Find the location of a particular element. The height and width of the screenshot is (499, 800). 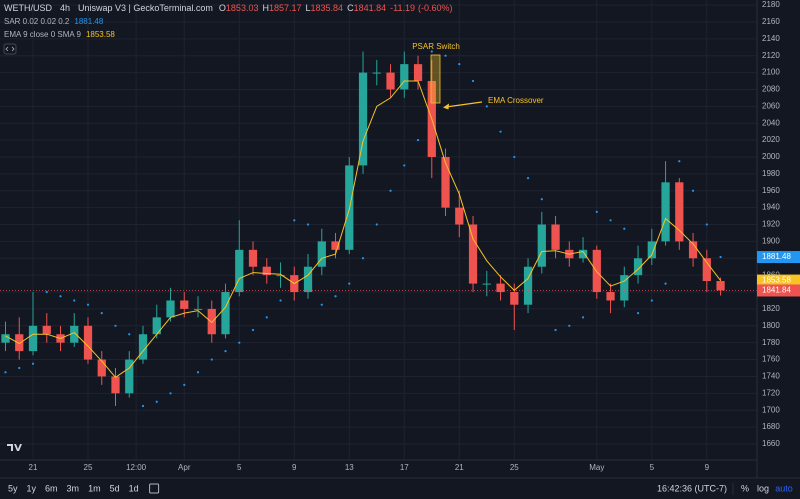

ohlc-key: C is located at coordinates (350, 8).